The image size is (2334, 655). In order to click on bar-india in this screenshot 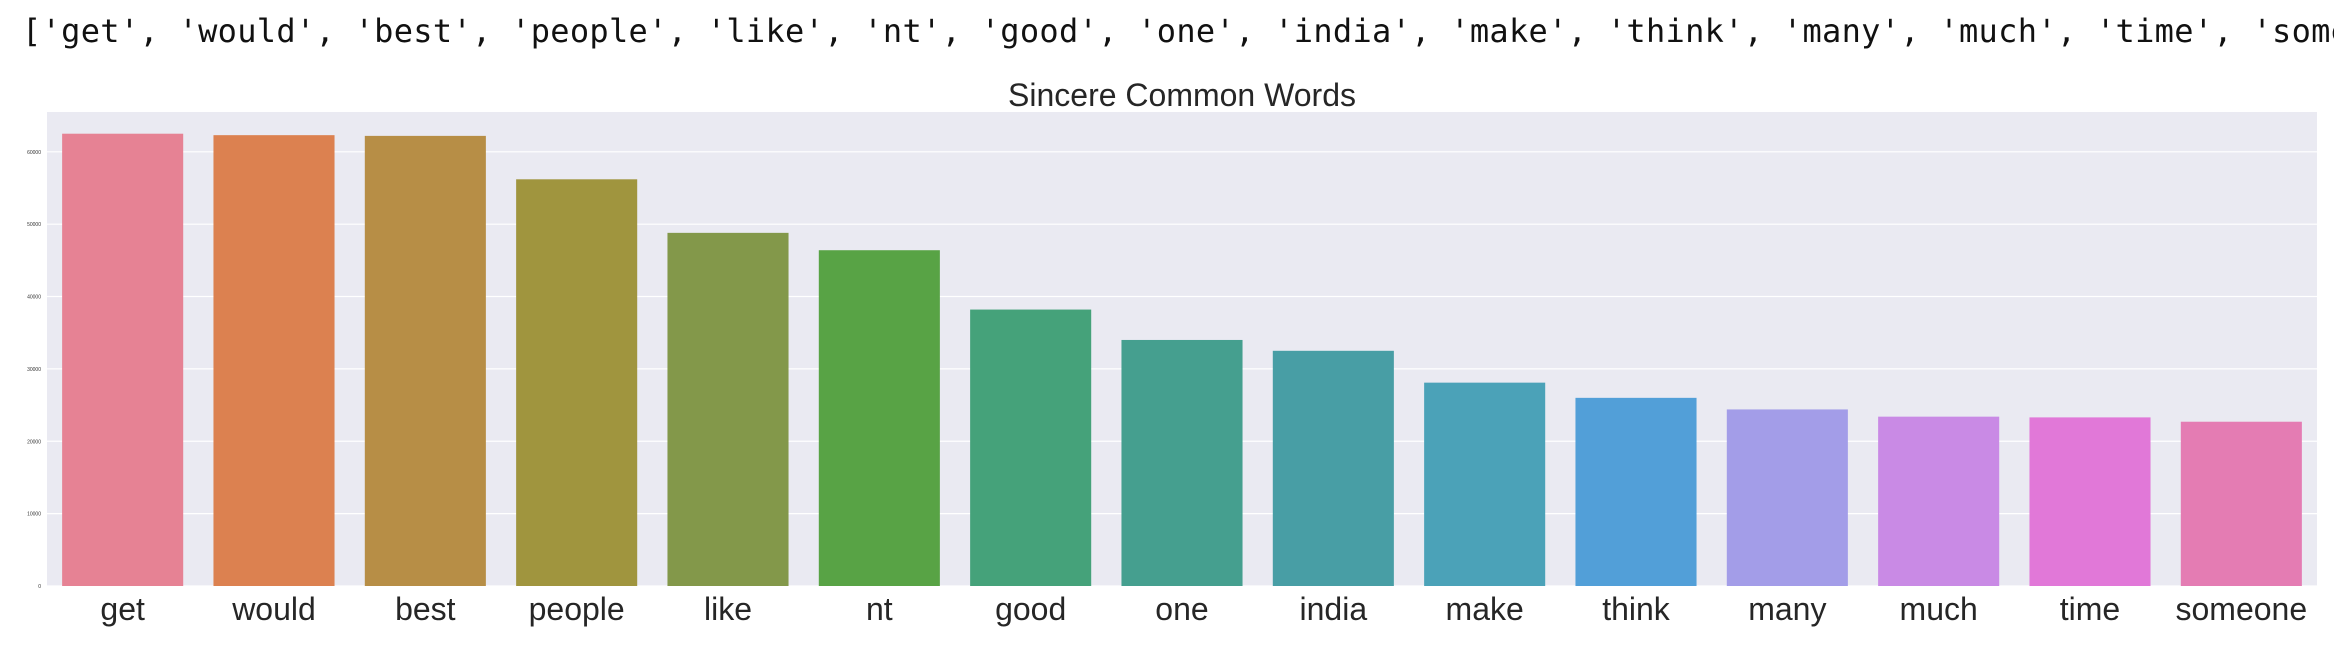, I will do `click(1333, 468)`.